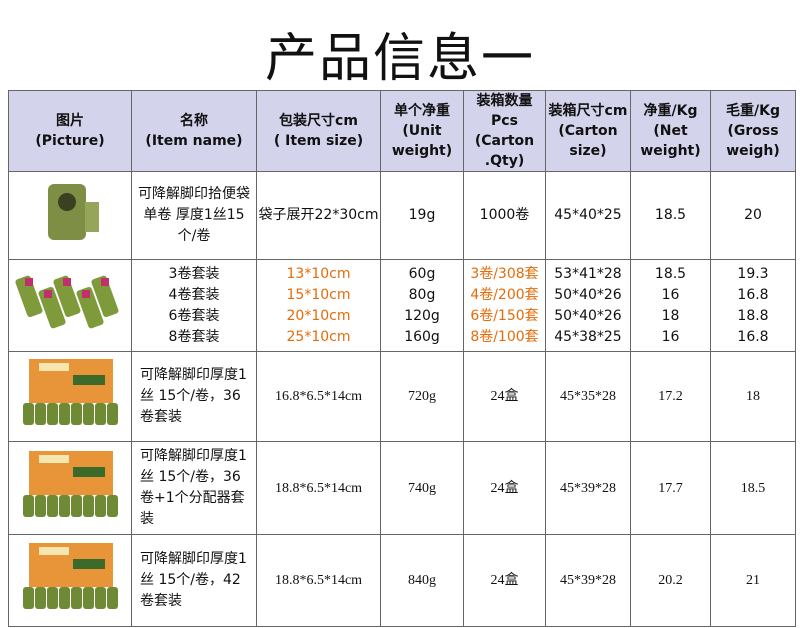  What do you see at coordinates (588, 215) in the screenshot?
I see `data-cell: 45*40*25` at bounding box center [588, 215].